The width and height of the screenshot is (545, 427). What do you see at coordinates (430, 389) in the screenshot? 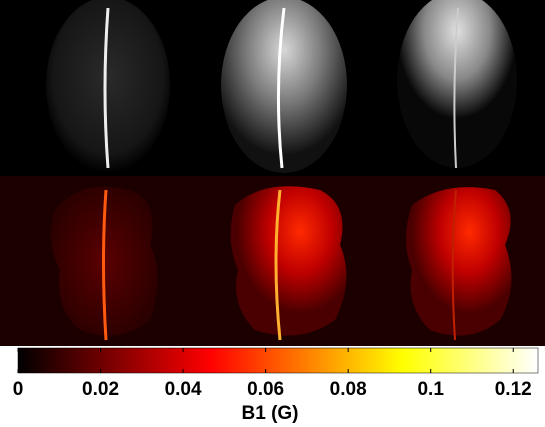
I see `x-tick-label: 0.1` at bounding box center [430, 389].